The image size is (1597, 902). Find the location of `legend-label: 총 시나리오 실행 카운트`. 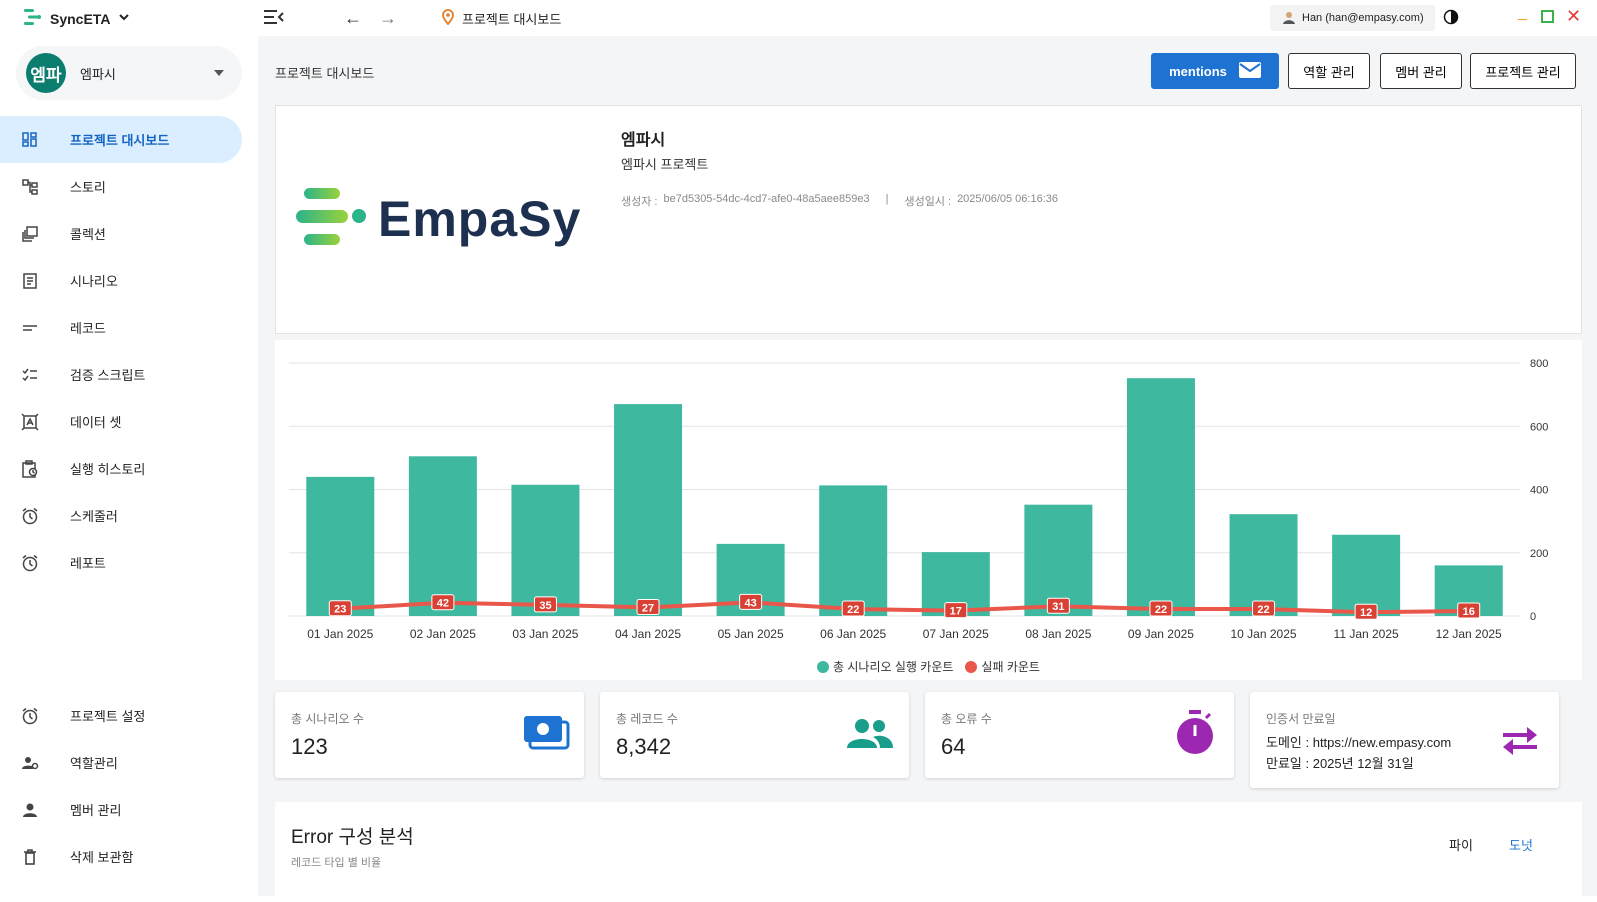

legend-label: 총 시나리오 실행 카운트 is located at coordinates (893, 667).